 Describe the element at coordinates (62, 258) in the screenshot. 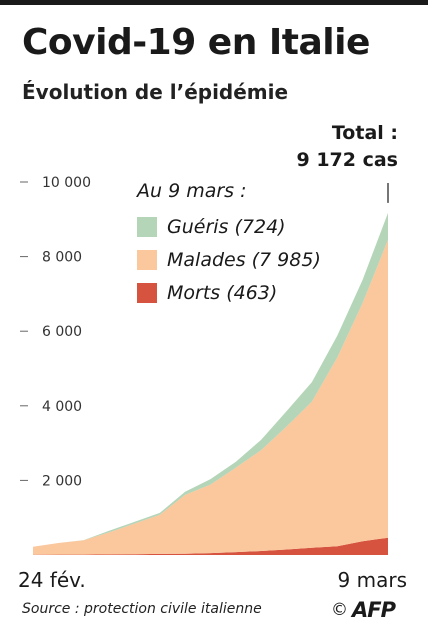

I see `y-tick-label: 8 000` at that location.